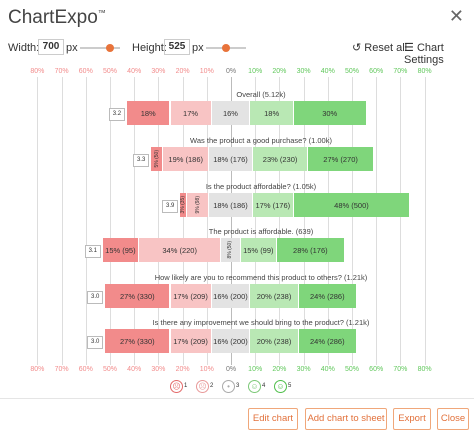 The width and height of the screenshot is (474, 442). Describe the element at coordinates (141, 160) in the screenshot. I see `average-score: 3.3` at that location.